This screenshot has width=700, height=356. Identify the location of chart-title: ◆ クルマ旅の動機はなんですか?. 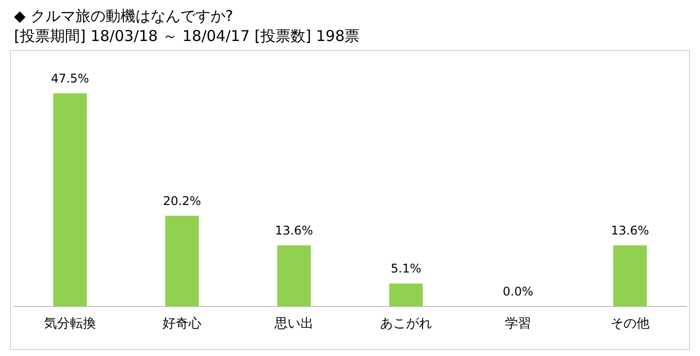
(124, 15).